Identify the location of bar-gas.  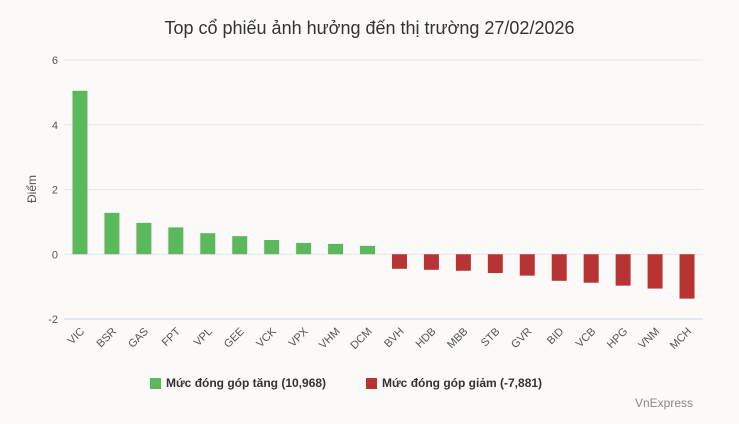
(144, 238).